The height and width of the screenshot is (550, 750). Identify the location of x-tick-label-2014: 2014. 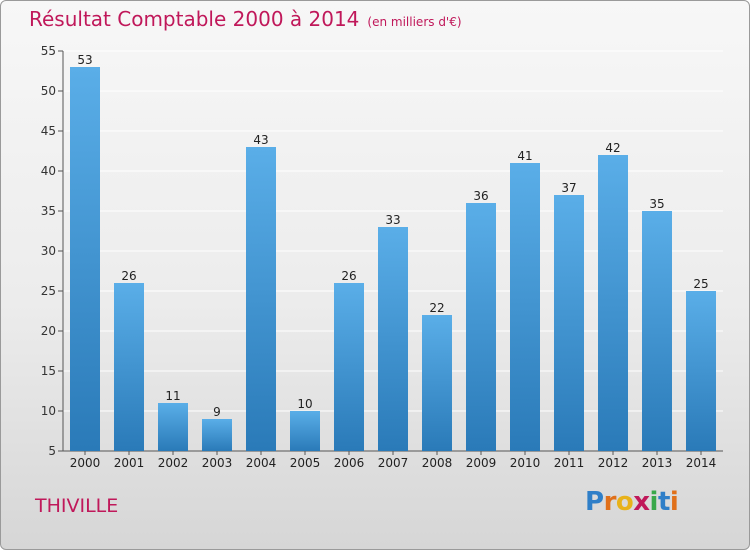
(701, 463).